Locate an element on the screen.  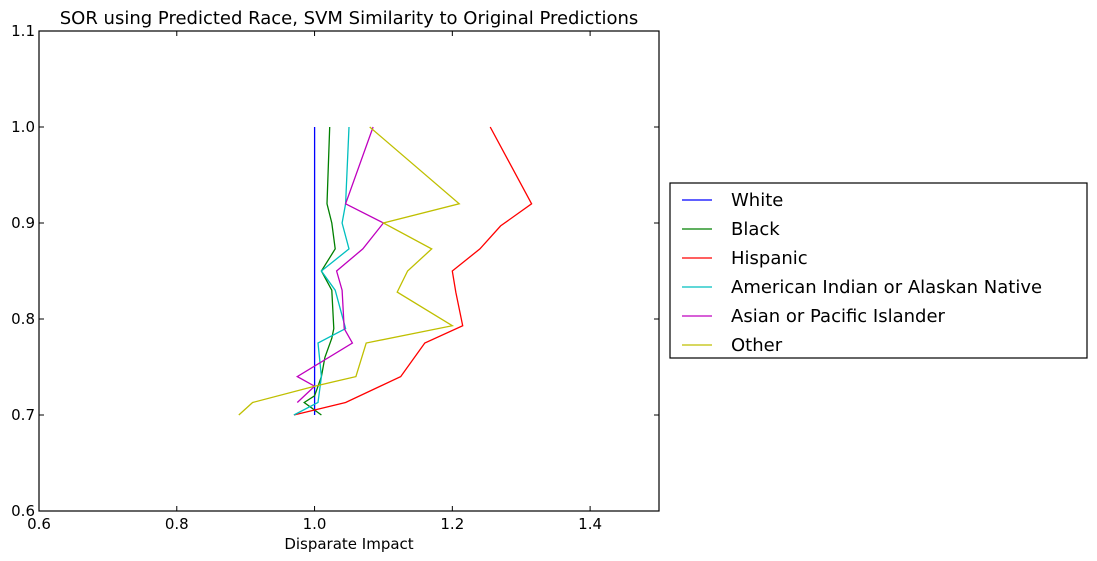
y-tick-label: 0.6 is located at coordinates (23, 511).